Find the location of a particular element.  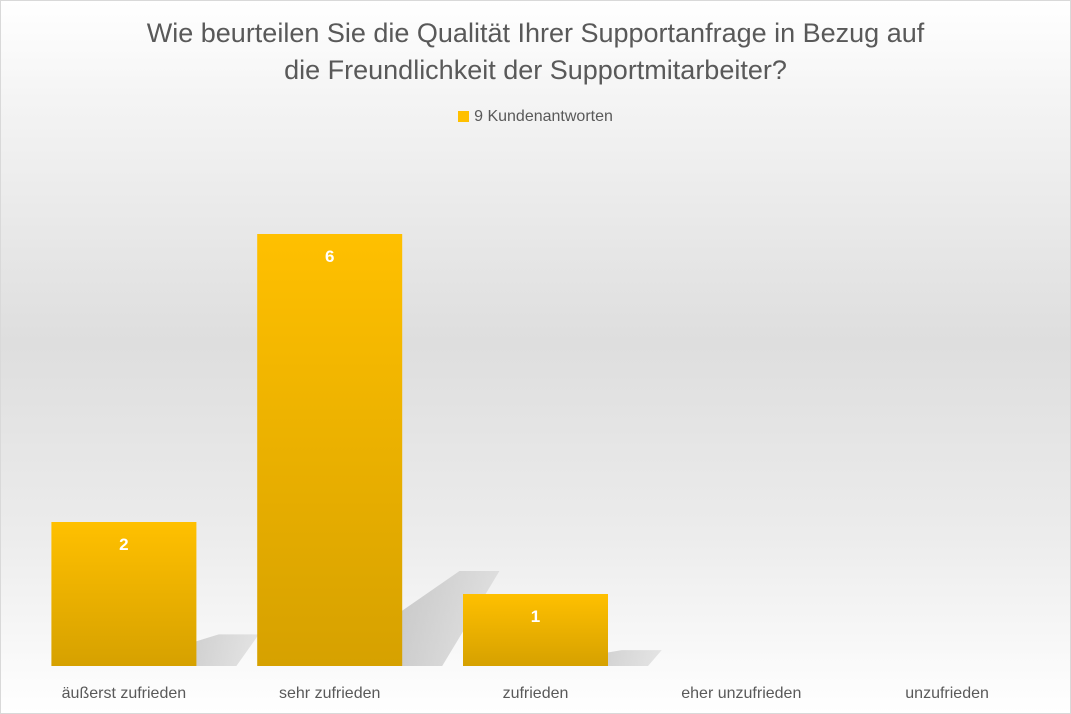

x-tick-label-3: zufrieden is located at coordinates (536, 693).